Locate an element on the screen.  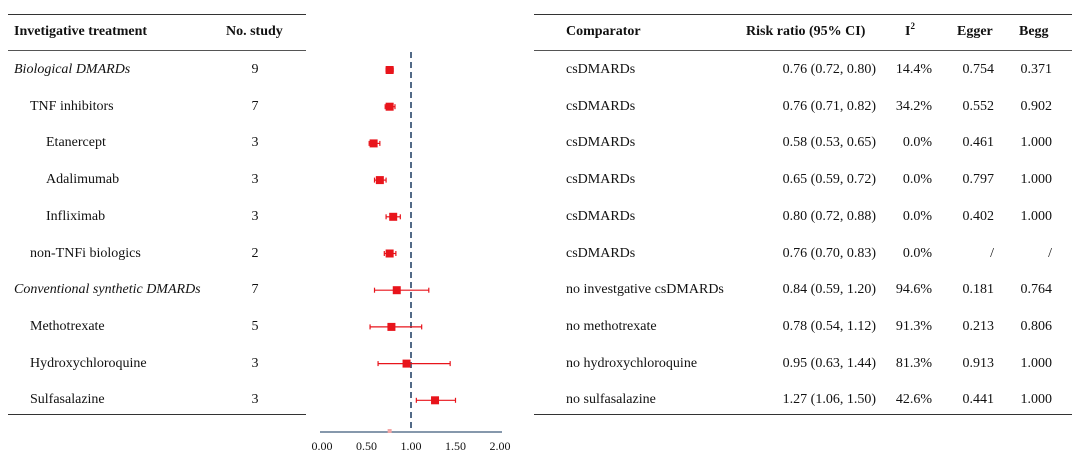
treatment-label: TNF inhibitors is located at coordinates (72, 106).